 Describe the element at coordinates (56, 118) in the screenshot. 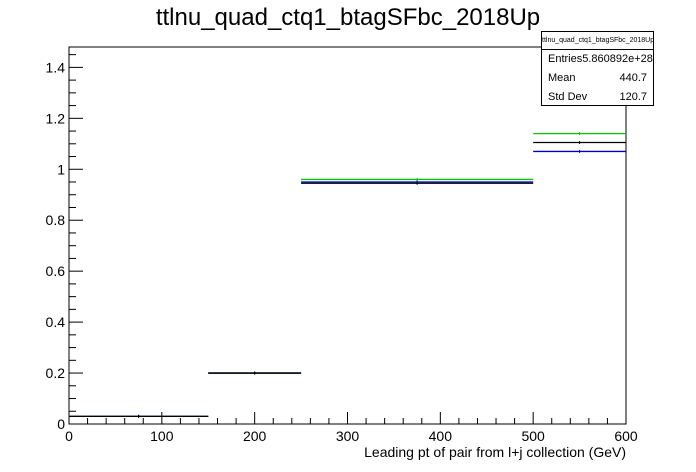

I see `y-tick-label: 1.2` at that location.